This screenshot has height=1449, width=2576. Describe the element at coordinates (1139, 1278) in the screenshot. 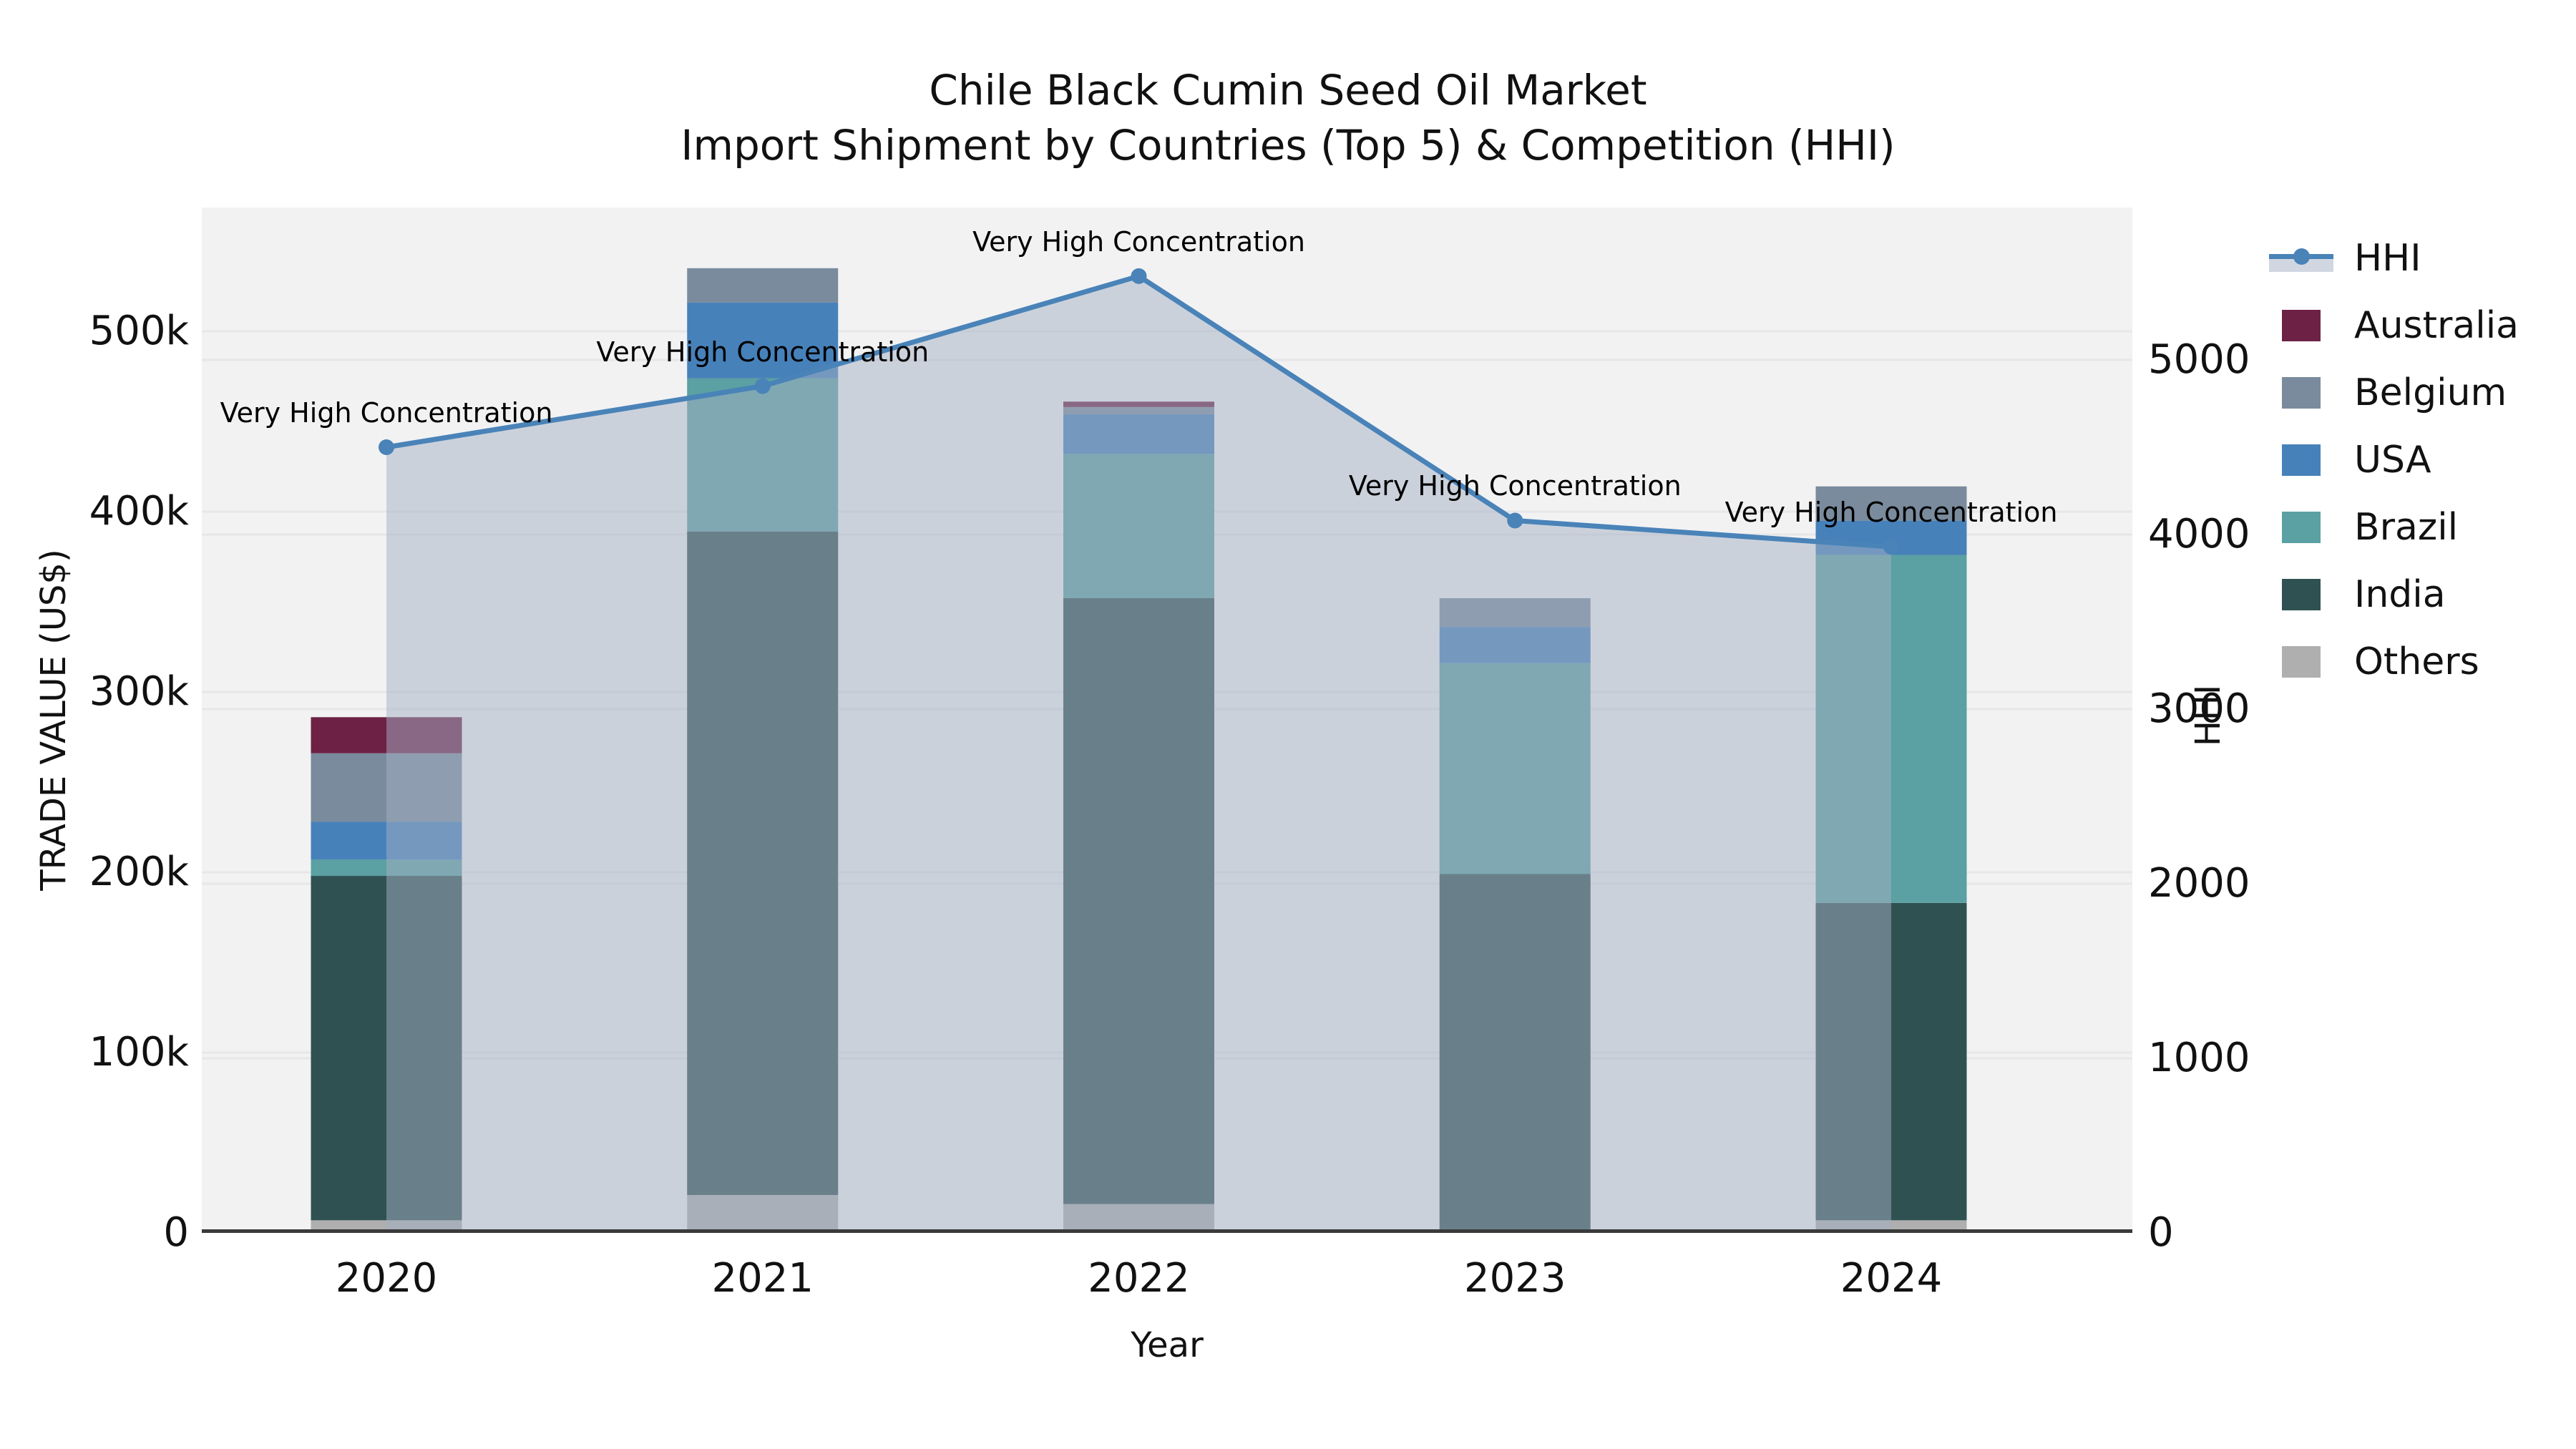

I see `x-tick-2022: 2022` at that location.